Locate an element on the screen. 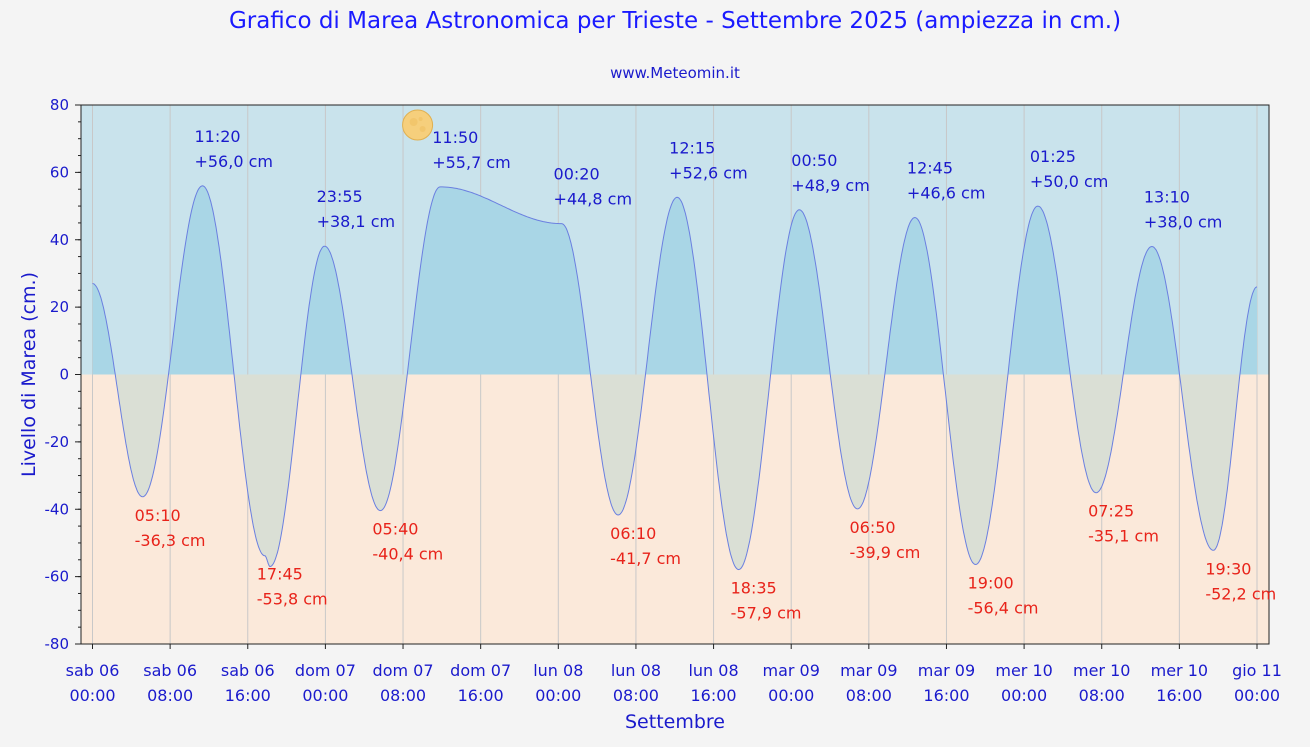 The width and height of the screenshot is (1310, 747). low-tide-value: -53,8 cm is located at coordinates (292, 599).